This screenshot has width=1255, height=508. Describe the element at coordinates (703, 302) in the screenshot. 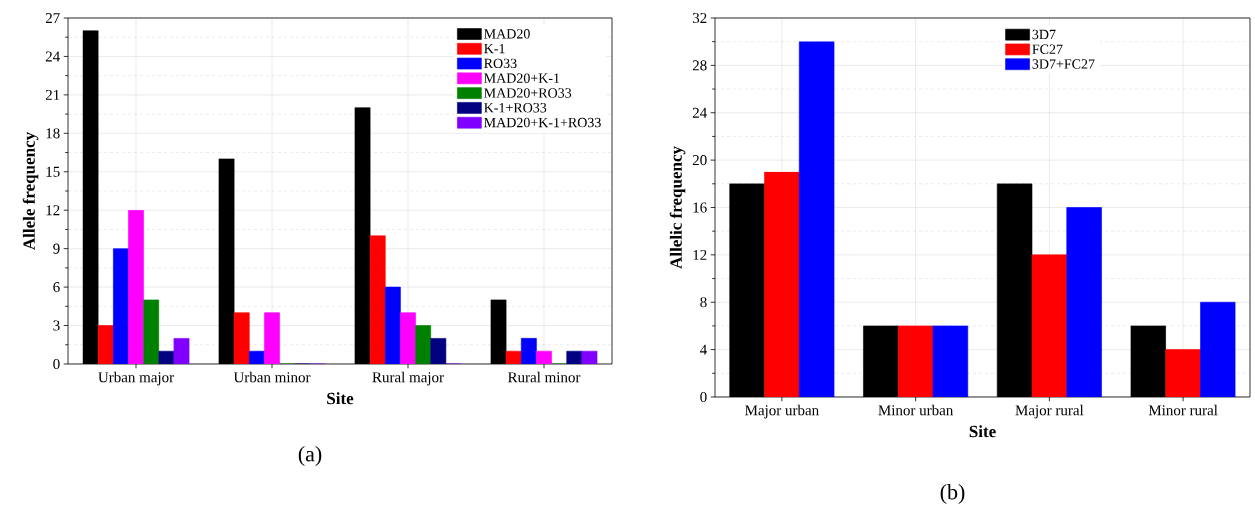

I see `y-tick-label: 8` at that location.